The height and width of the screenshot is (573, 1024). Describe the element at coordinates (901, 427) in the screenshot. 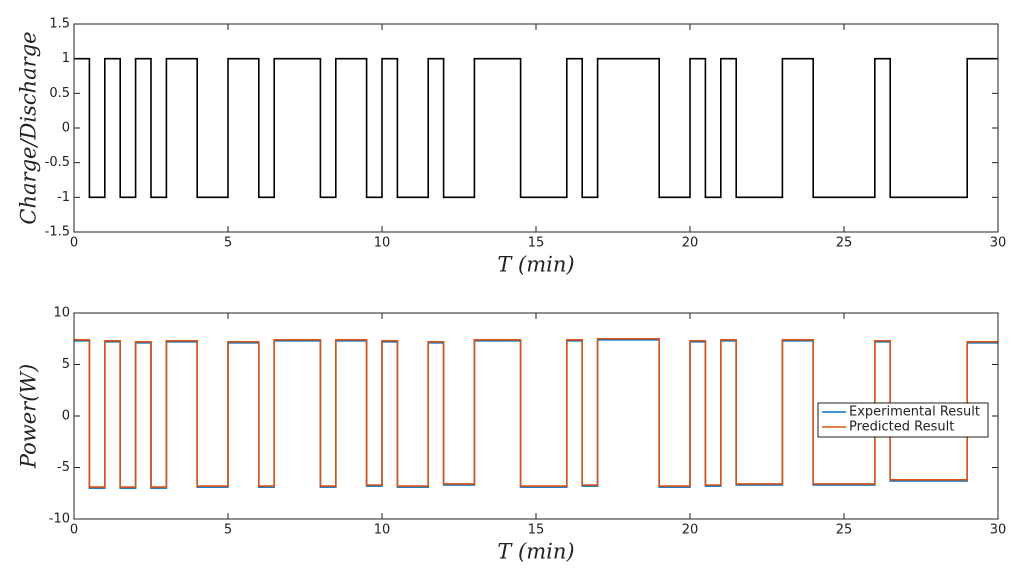

I see `legend-label: Predicted Result` at that location.